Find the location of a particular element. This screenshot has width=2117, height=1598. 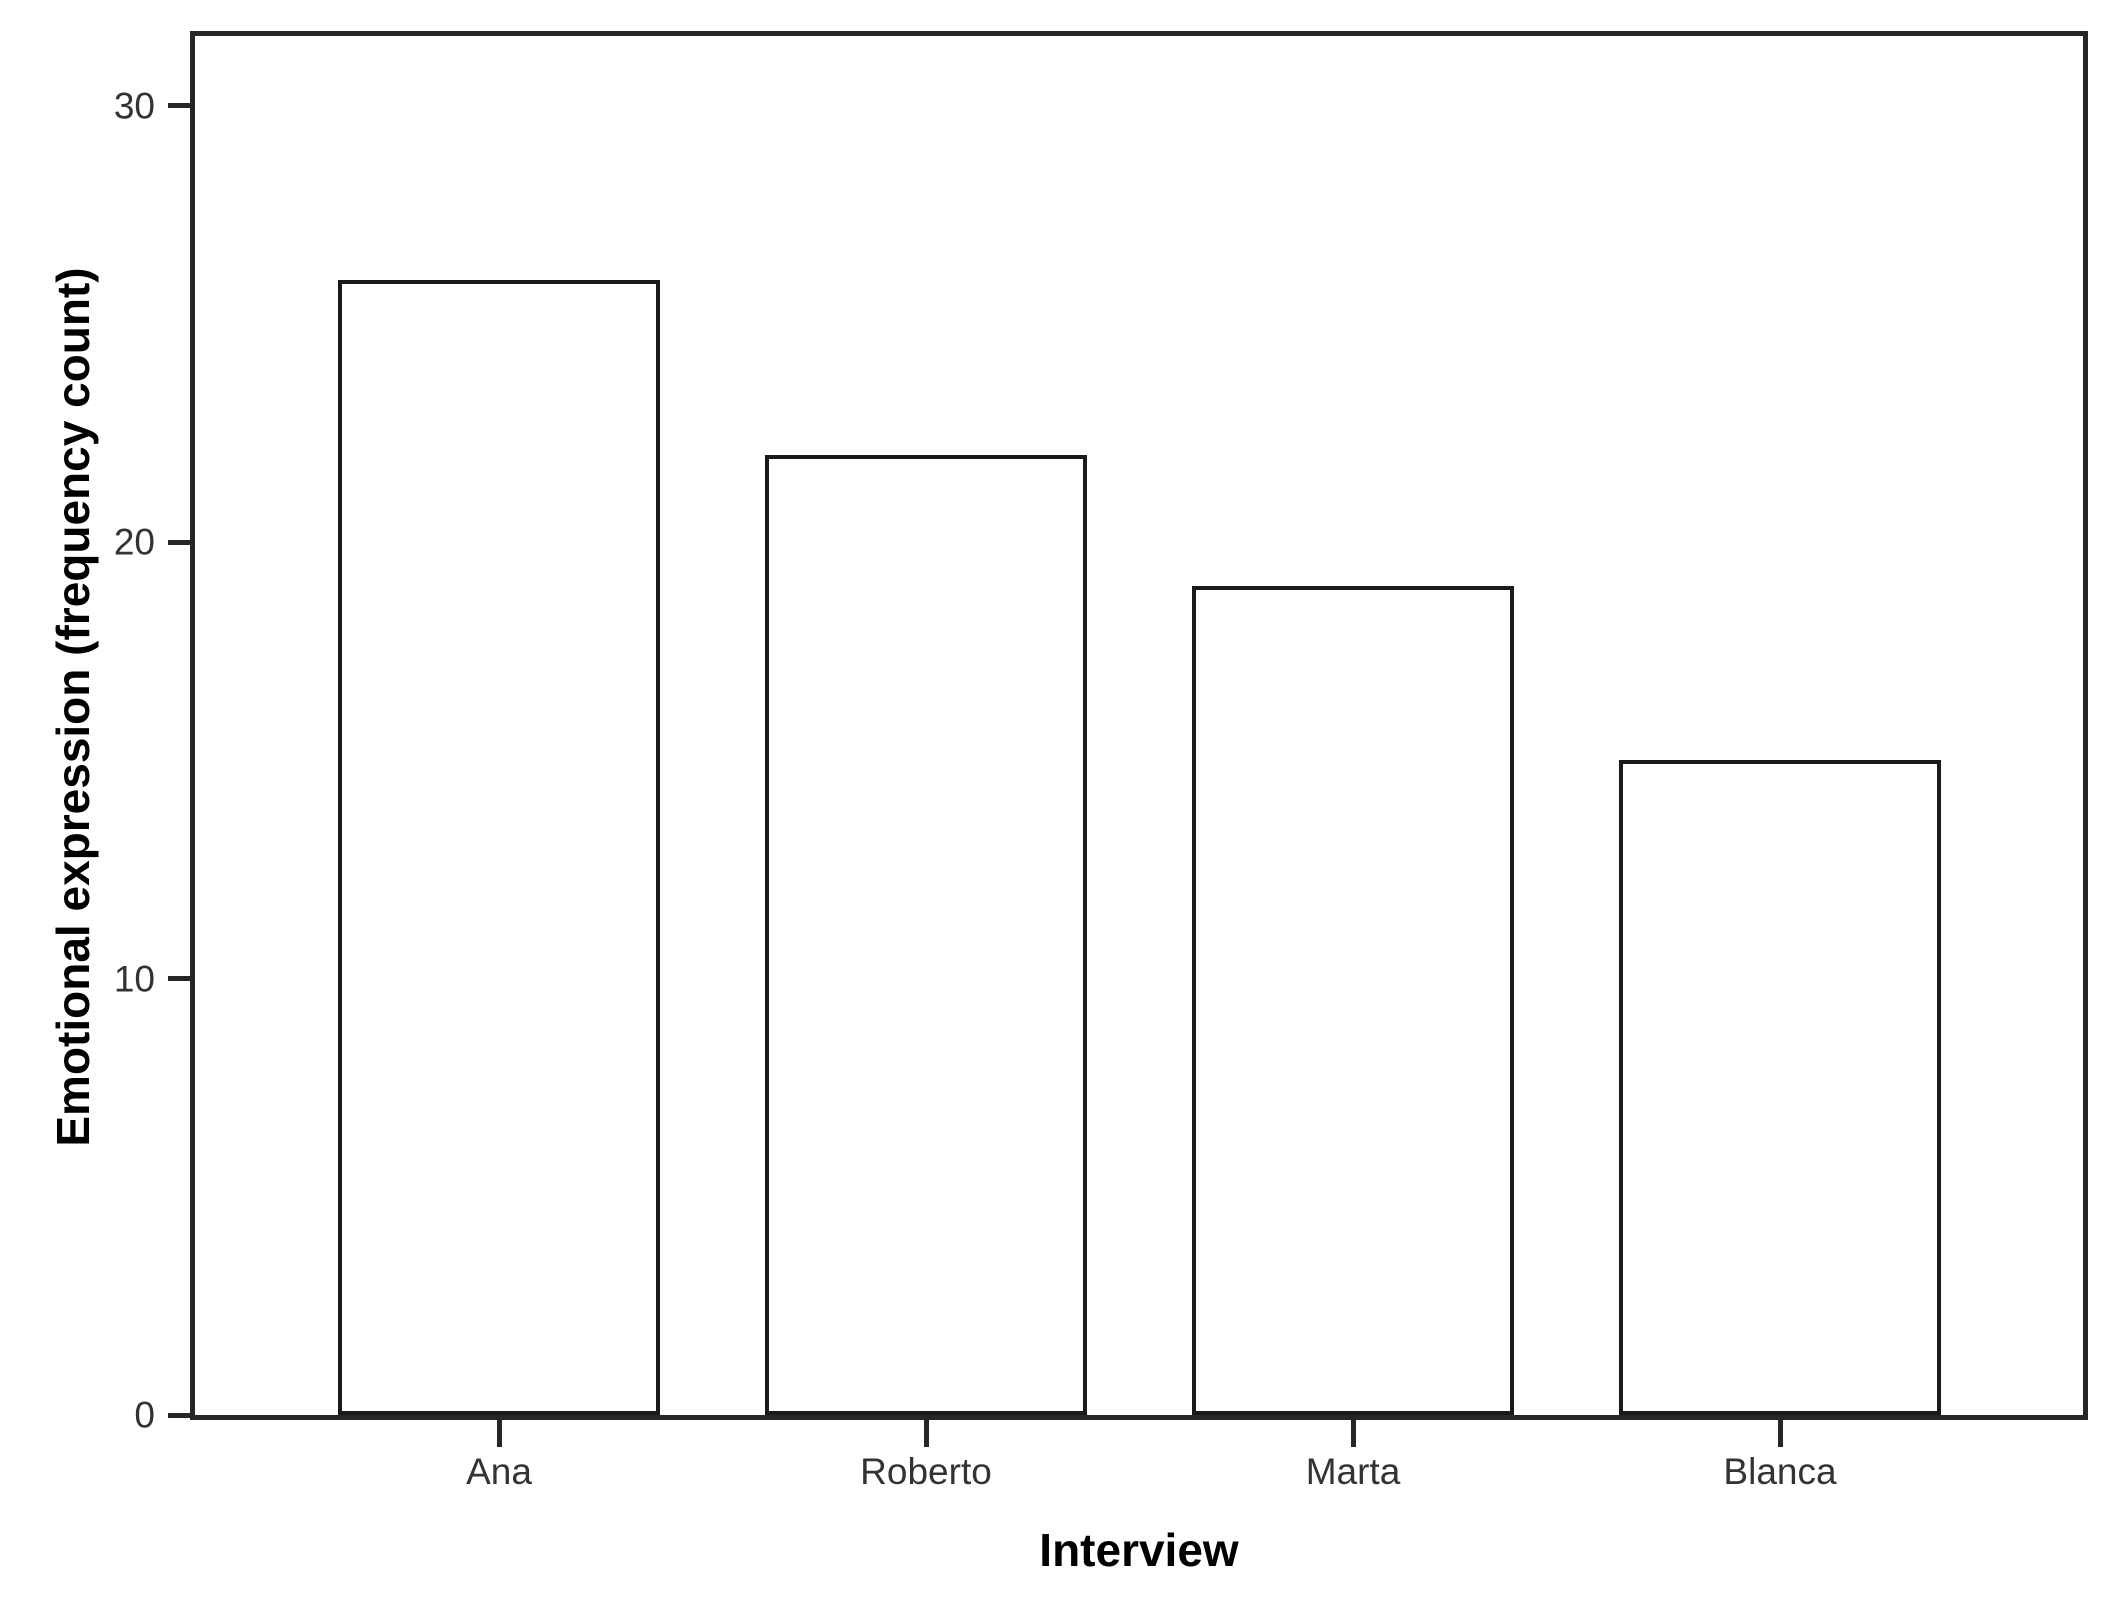

bar-roberto is located at coordinates (926, 935).